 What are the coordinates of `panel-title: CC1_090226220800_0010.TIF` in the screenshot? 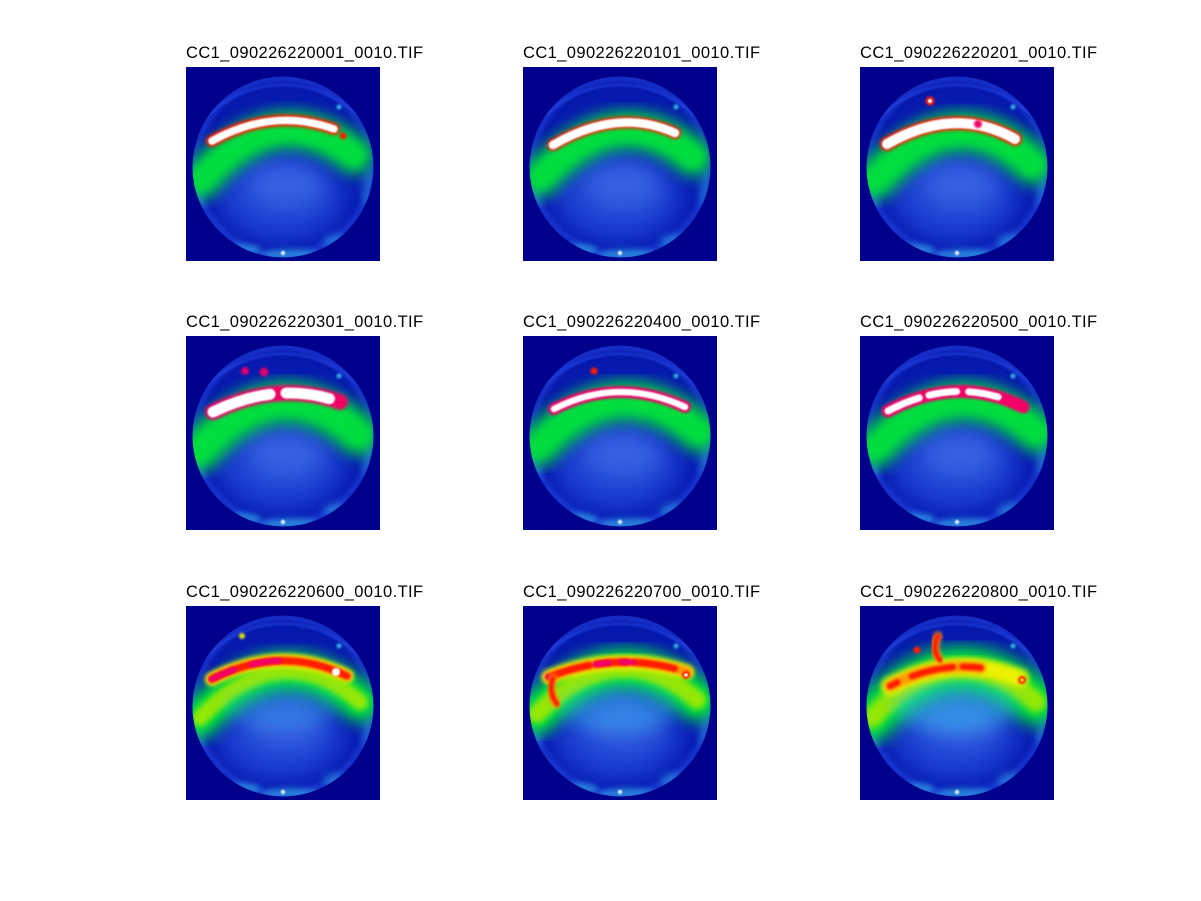 It's located at (979, 592).